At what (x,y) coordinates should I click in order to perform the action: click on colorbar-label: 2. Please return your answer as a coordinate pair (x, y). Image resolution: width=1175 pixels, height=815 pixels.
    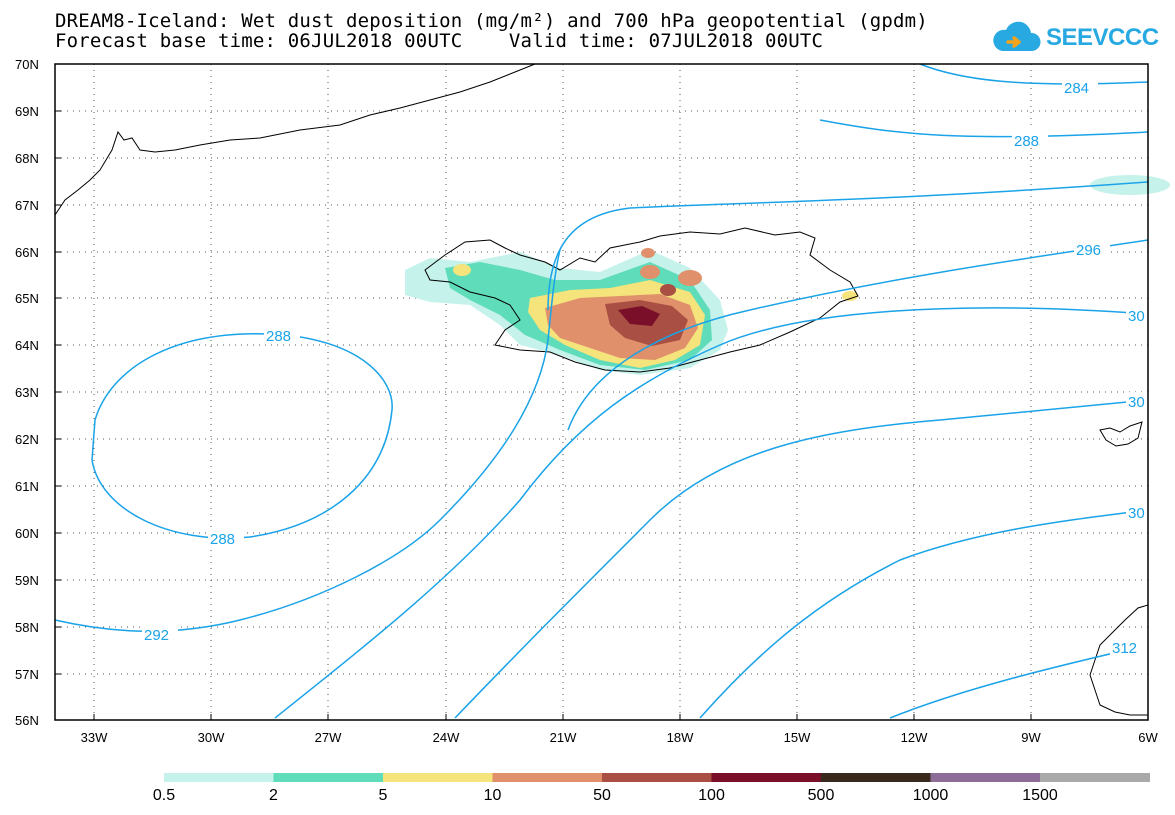
    Looking at the image, I should click on (273, 795).